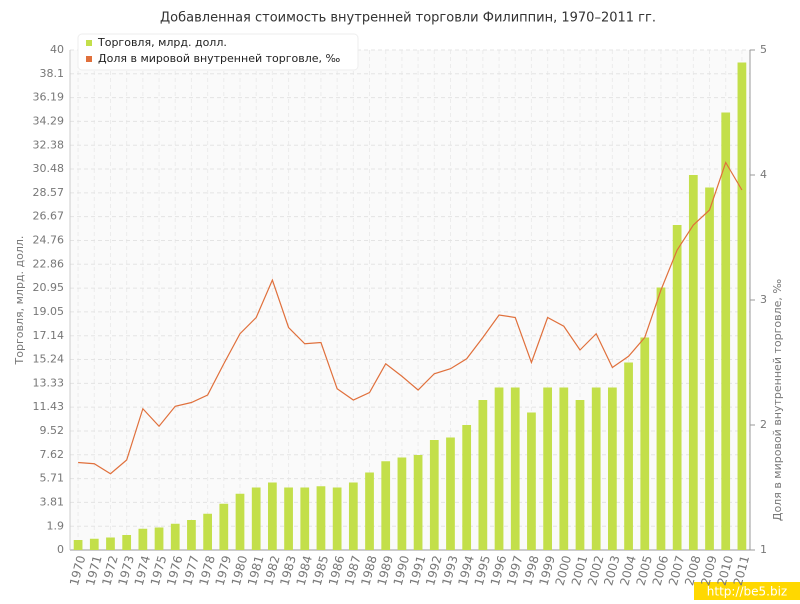  Describe the element at coordinates (49, 216) in the screenshot. I see `y-tick-label: 26.67` at that location.